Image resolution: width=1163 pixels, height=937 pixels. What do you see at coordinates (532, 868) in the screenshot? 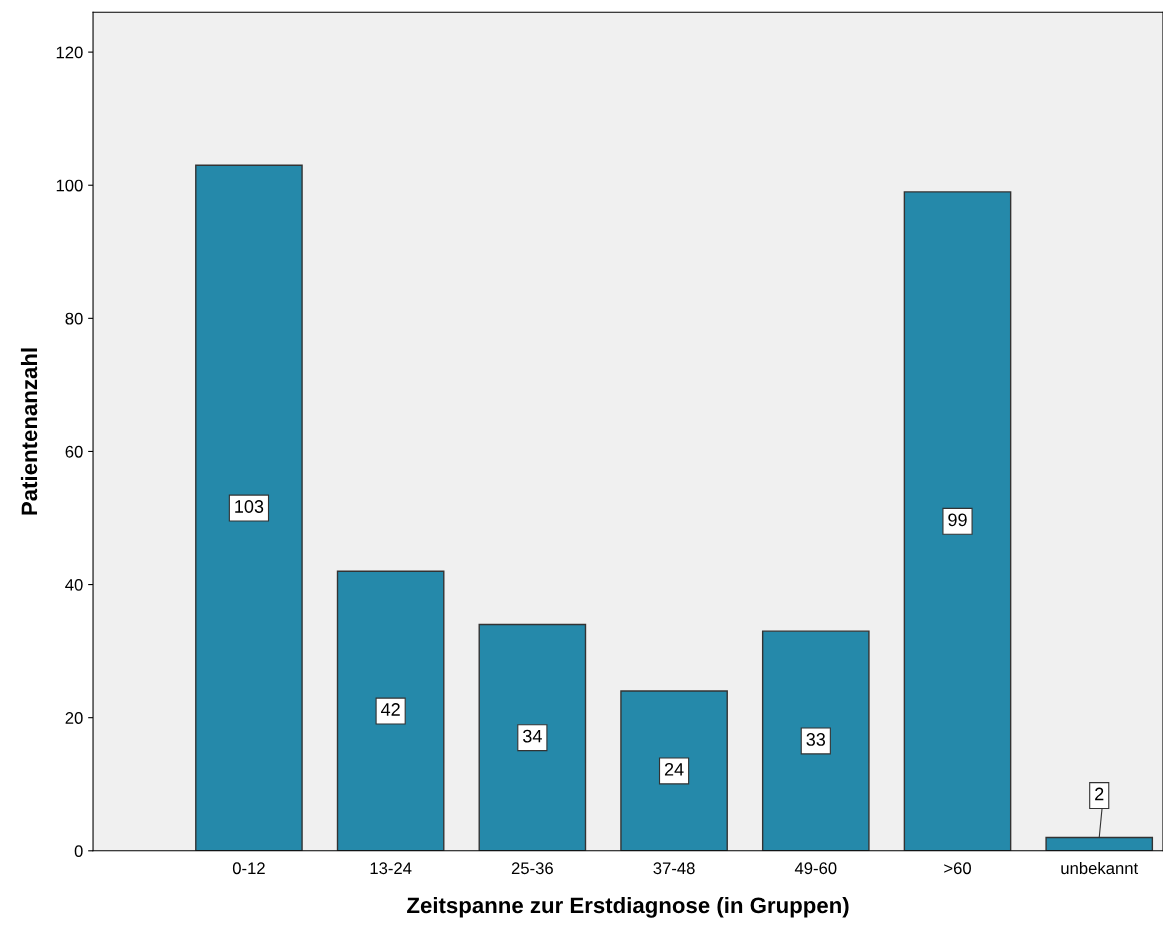
I see `x-tick-label: 25-36` at bounding box center [532, 868].